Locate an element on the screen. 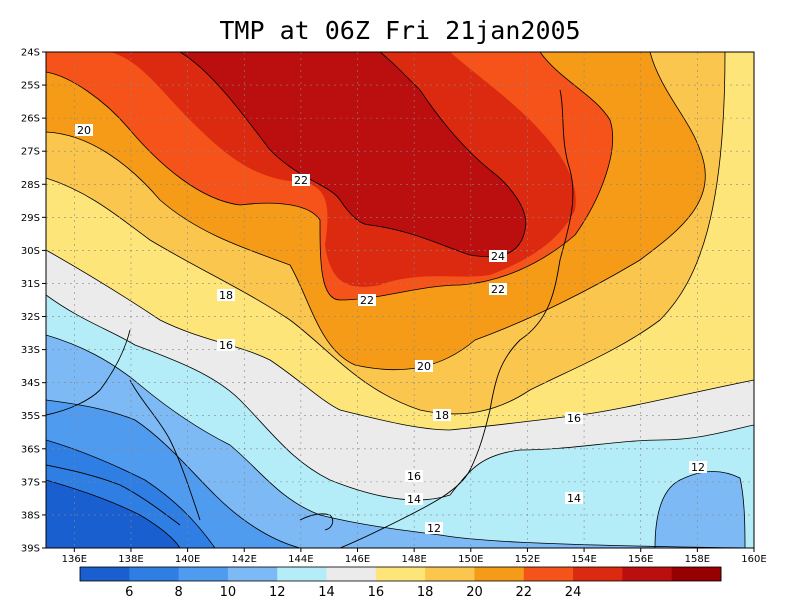  colorbar: 6 8 10 12 14 16 18 20 22 24 is located at coordinates (400, 583).